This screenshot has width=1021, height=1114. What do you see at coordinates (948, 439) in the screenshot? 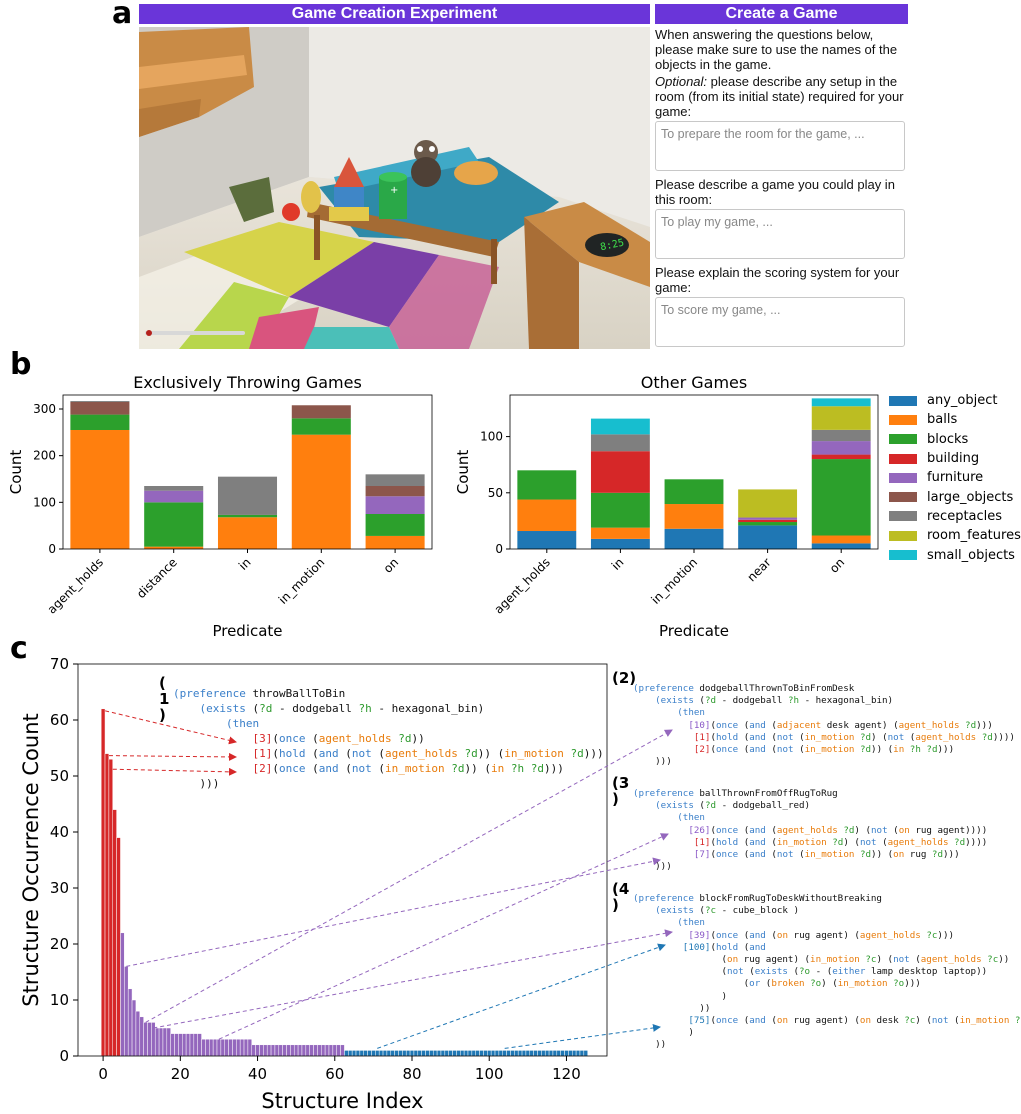
I see `legend-label: blocks` at bounding box center [948, 439].